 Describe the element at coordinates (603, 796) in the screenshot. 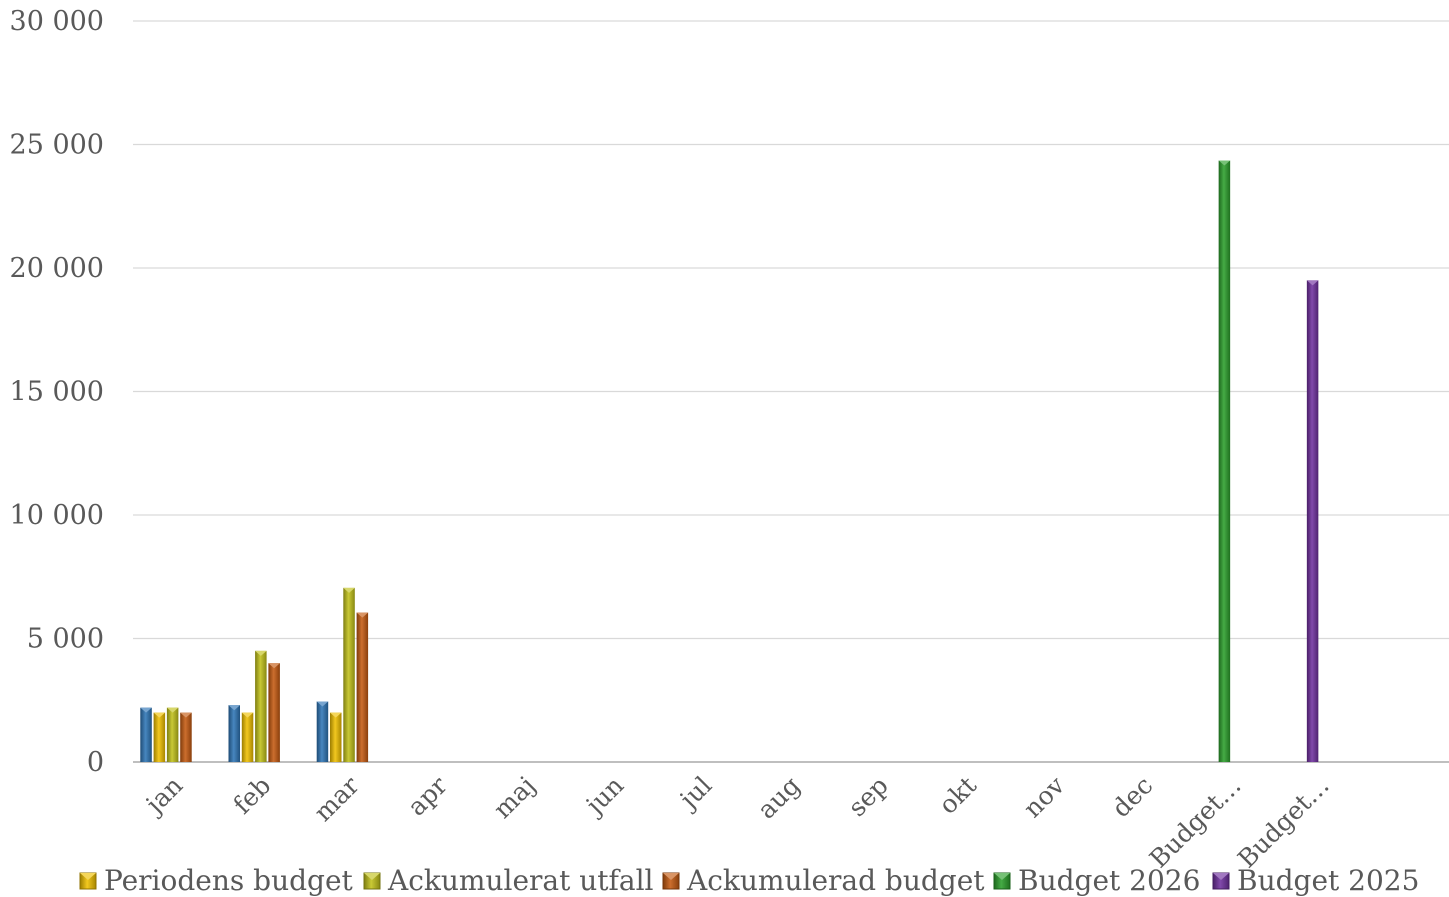

I see `x-tick-label: jun` at that location.